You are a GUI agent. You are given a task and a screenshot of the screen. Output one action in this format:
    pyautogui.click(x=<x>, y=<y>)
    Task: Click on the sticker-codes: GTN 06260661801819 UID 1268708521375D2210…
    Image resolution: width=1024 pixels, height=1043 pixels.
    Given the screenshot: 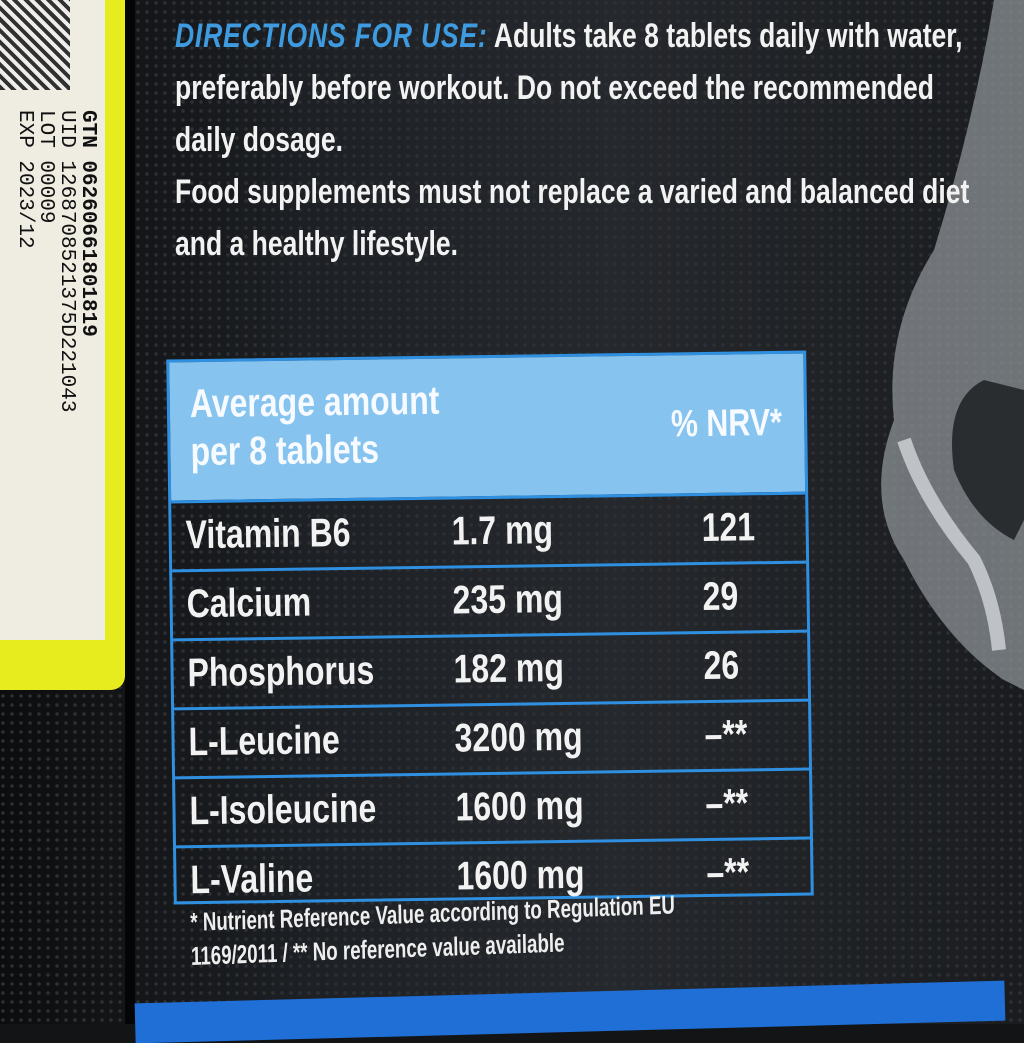 What is the action you would take?
    pyautogui.click(x=56, y=261)
    